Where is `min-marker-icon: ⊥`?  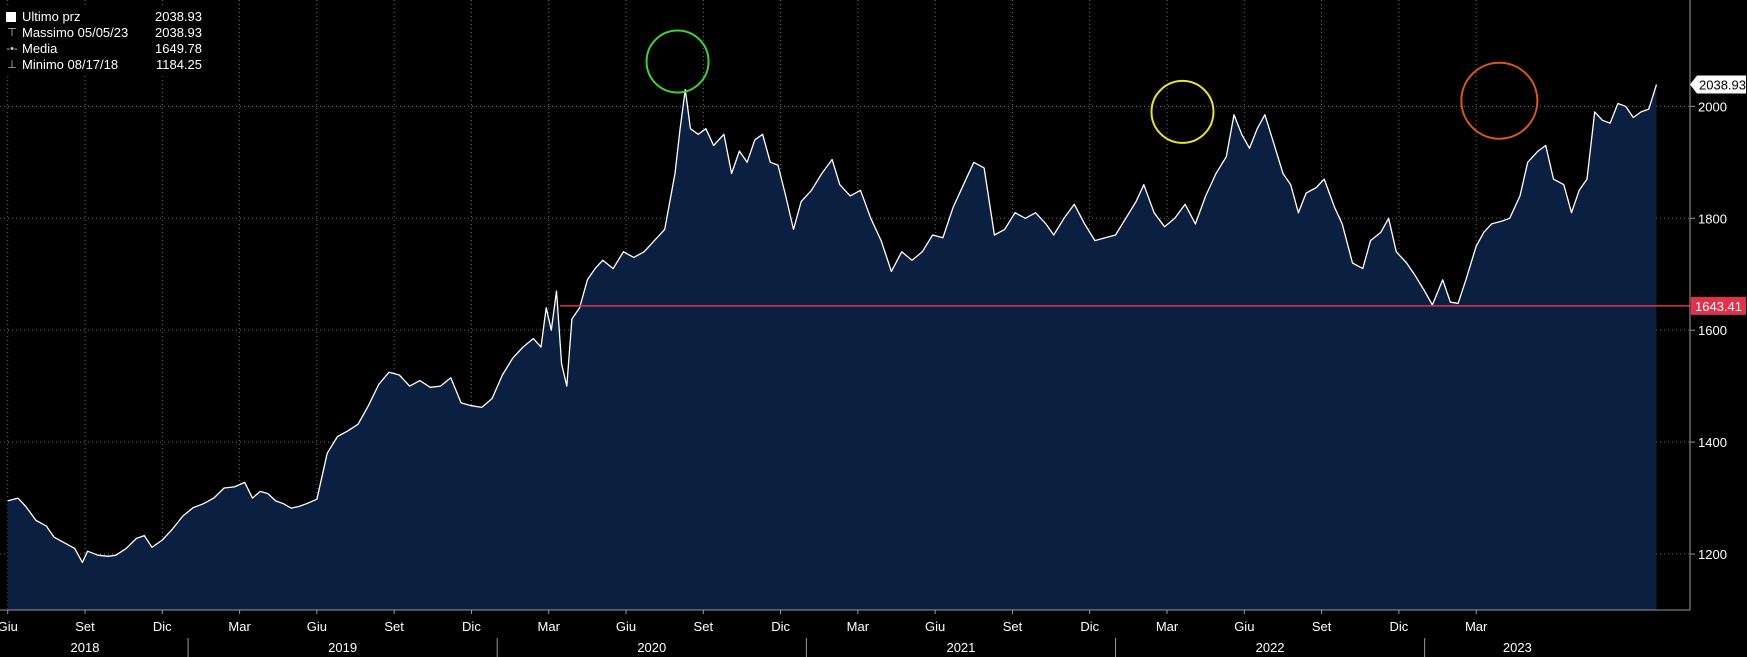
min-marker-icon: ⊥ is located at coordinates (12, 65).